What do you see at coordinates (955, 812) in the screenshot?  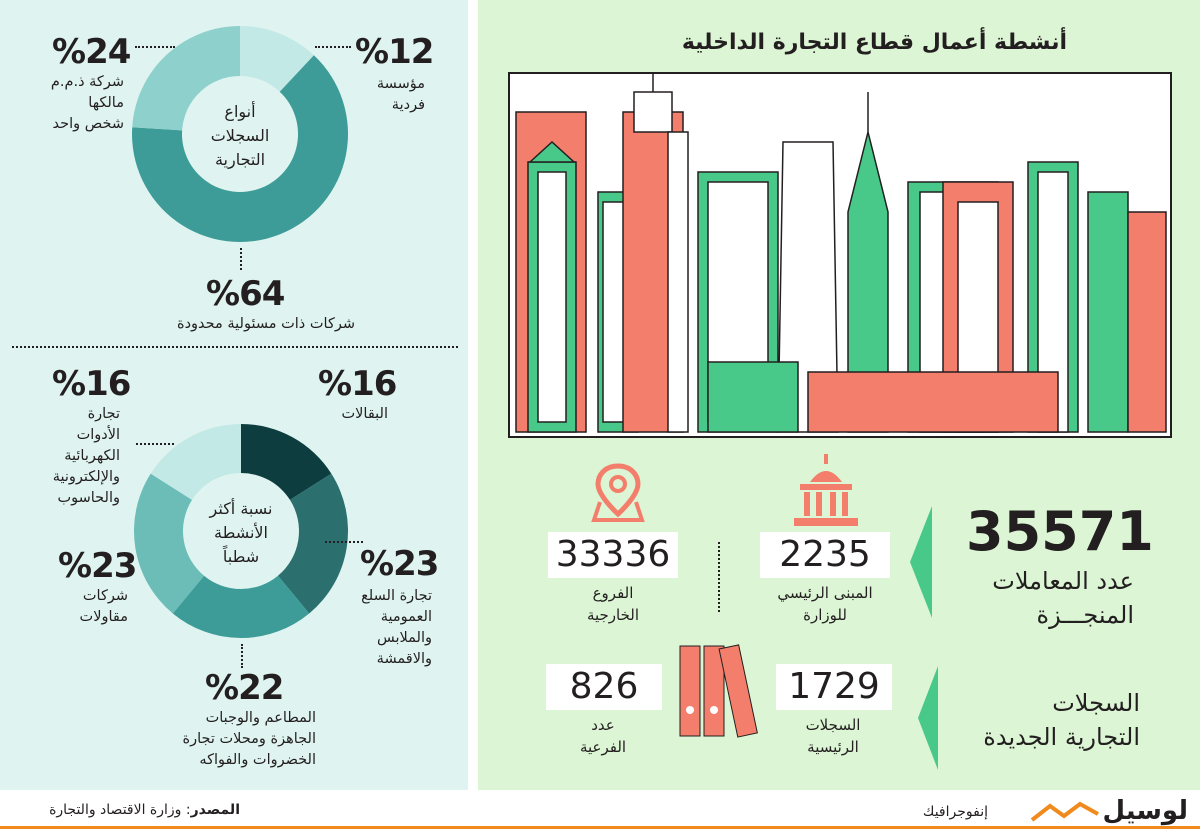 I see `brand-subtitle: إنفوجرافيك` at bounding box center [955, 812].